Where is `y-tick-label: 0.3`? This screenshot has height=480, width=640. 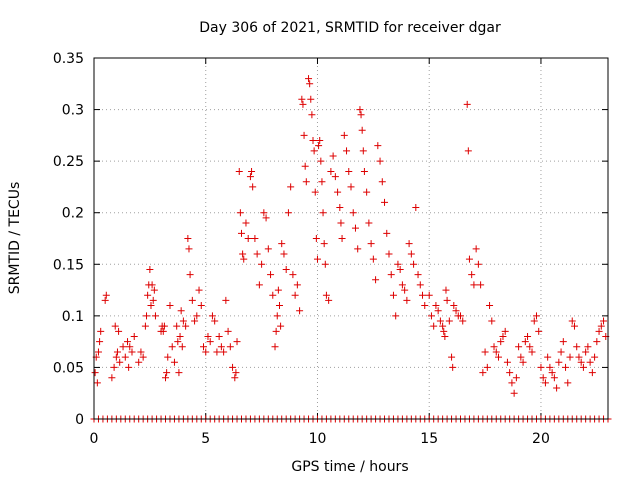
y-tick-label: 0.3 is located at coordinates (73, 111).